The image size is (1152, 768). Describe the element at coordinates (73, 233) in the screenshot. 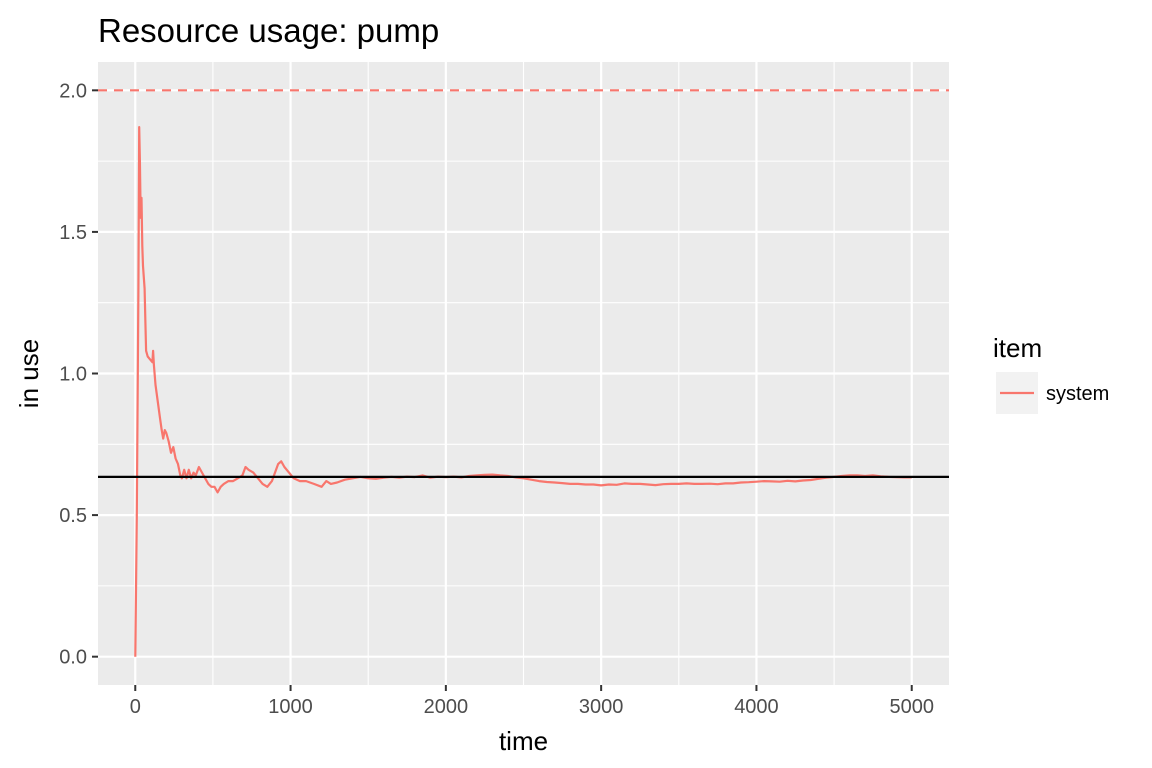

I see `y-tick-label: 1.5` at that location.